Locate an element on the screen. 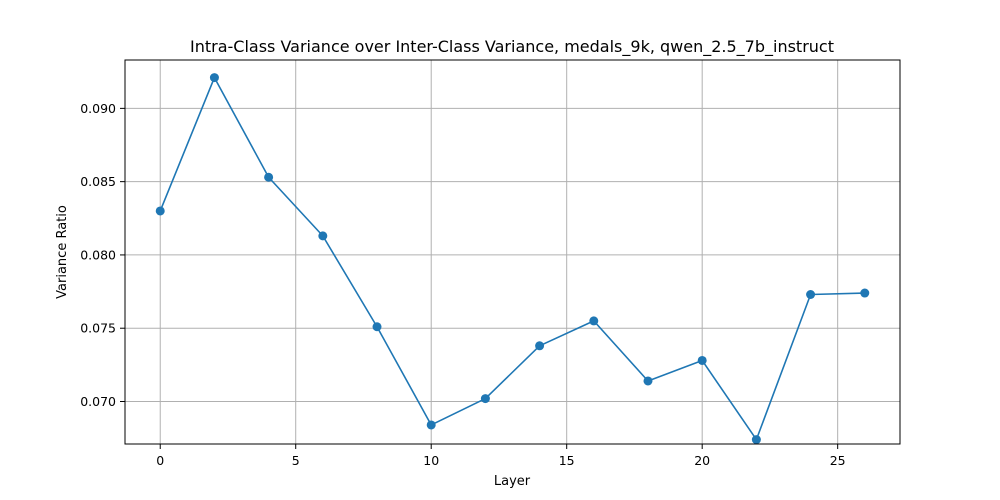  y-tick-label: 0.090 is located at coordinates (98, 108).